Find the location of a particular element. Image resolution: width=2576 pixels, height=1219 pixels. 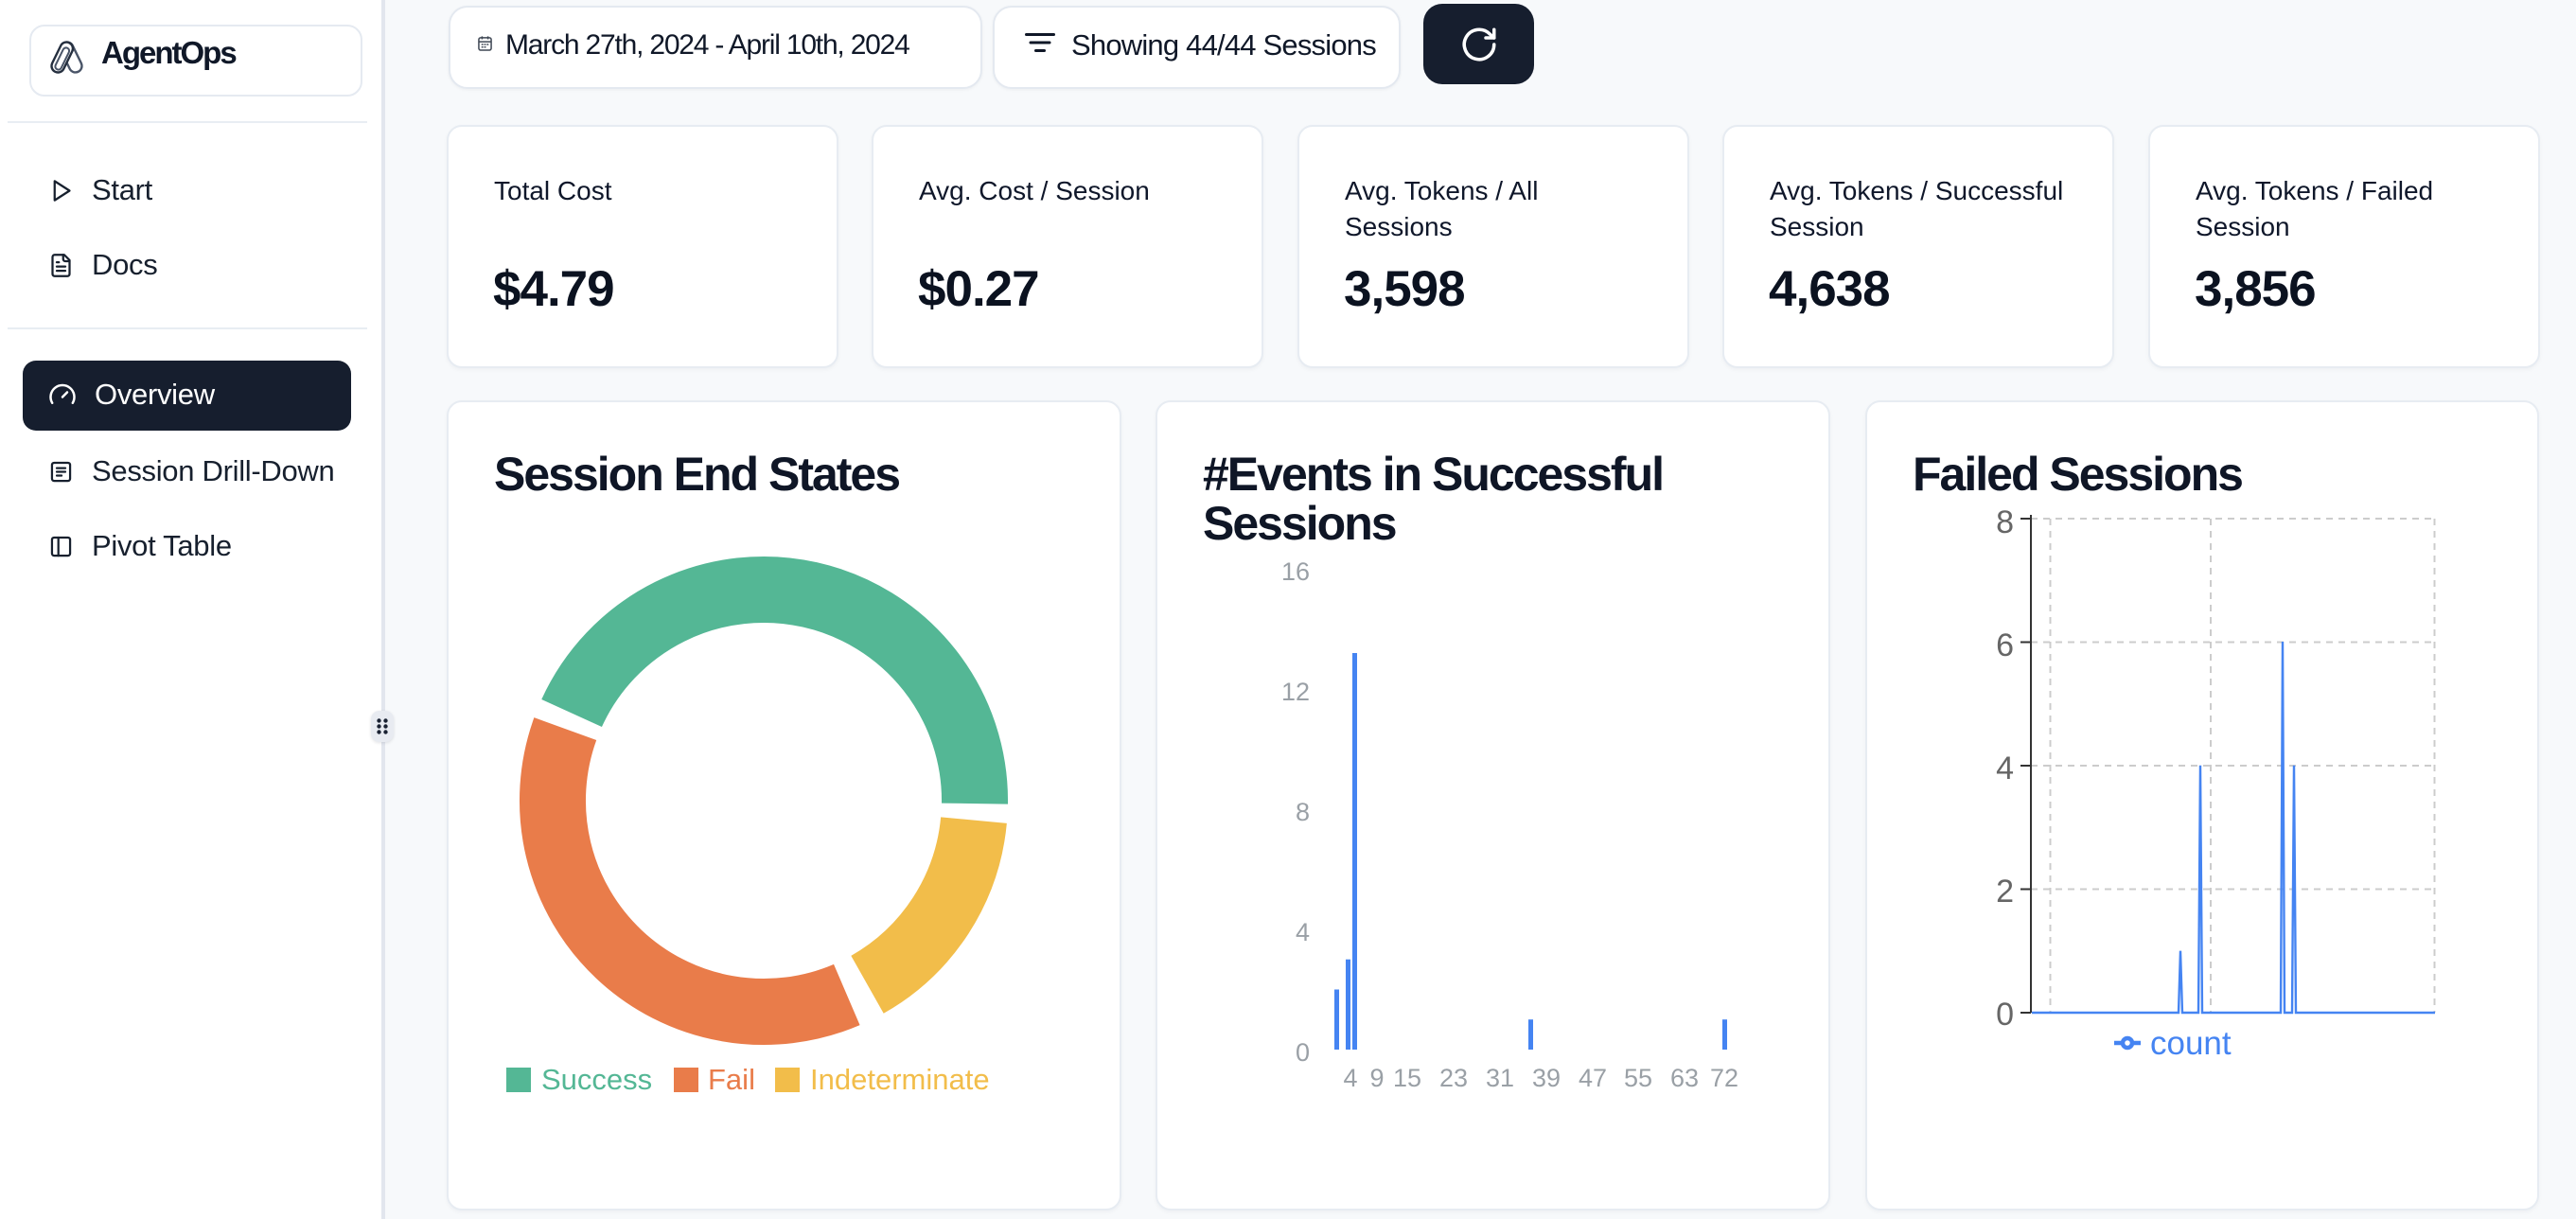

svg-text: 16 is located at coordinates (1295, 571).